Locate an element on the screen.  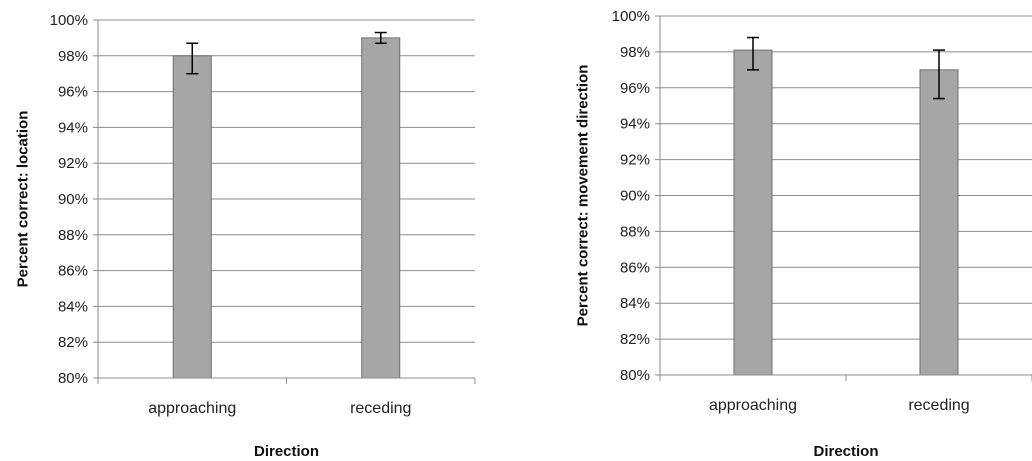
y-axis-title: Percent correct: movement direction is located at coordinates (582, 196).